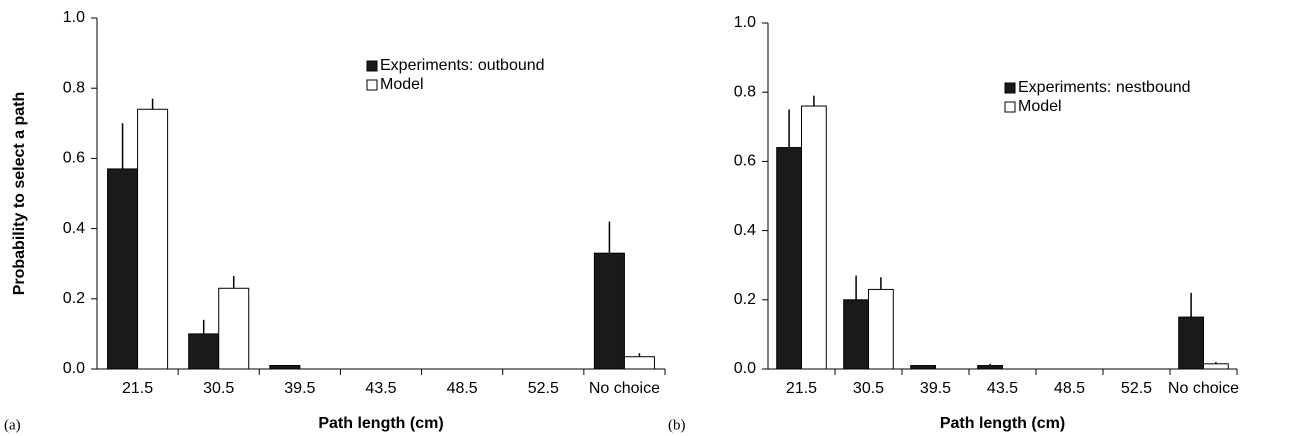 This screenshot has width=1303, height=436. I want to click on legend-label: Experiments: nestbound, so click(1104, 87).